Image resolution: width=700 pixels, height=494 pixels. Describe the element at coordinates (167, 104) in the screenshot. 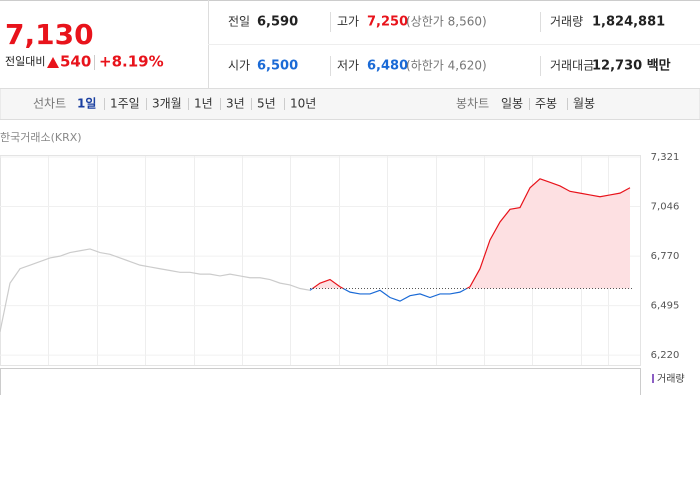

I see `tab: 3개월` at that location.